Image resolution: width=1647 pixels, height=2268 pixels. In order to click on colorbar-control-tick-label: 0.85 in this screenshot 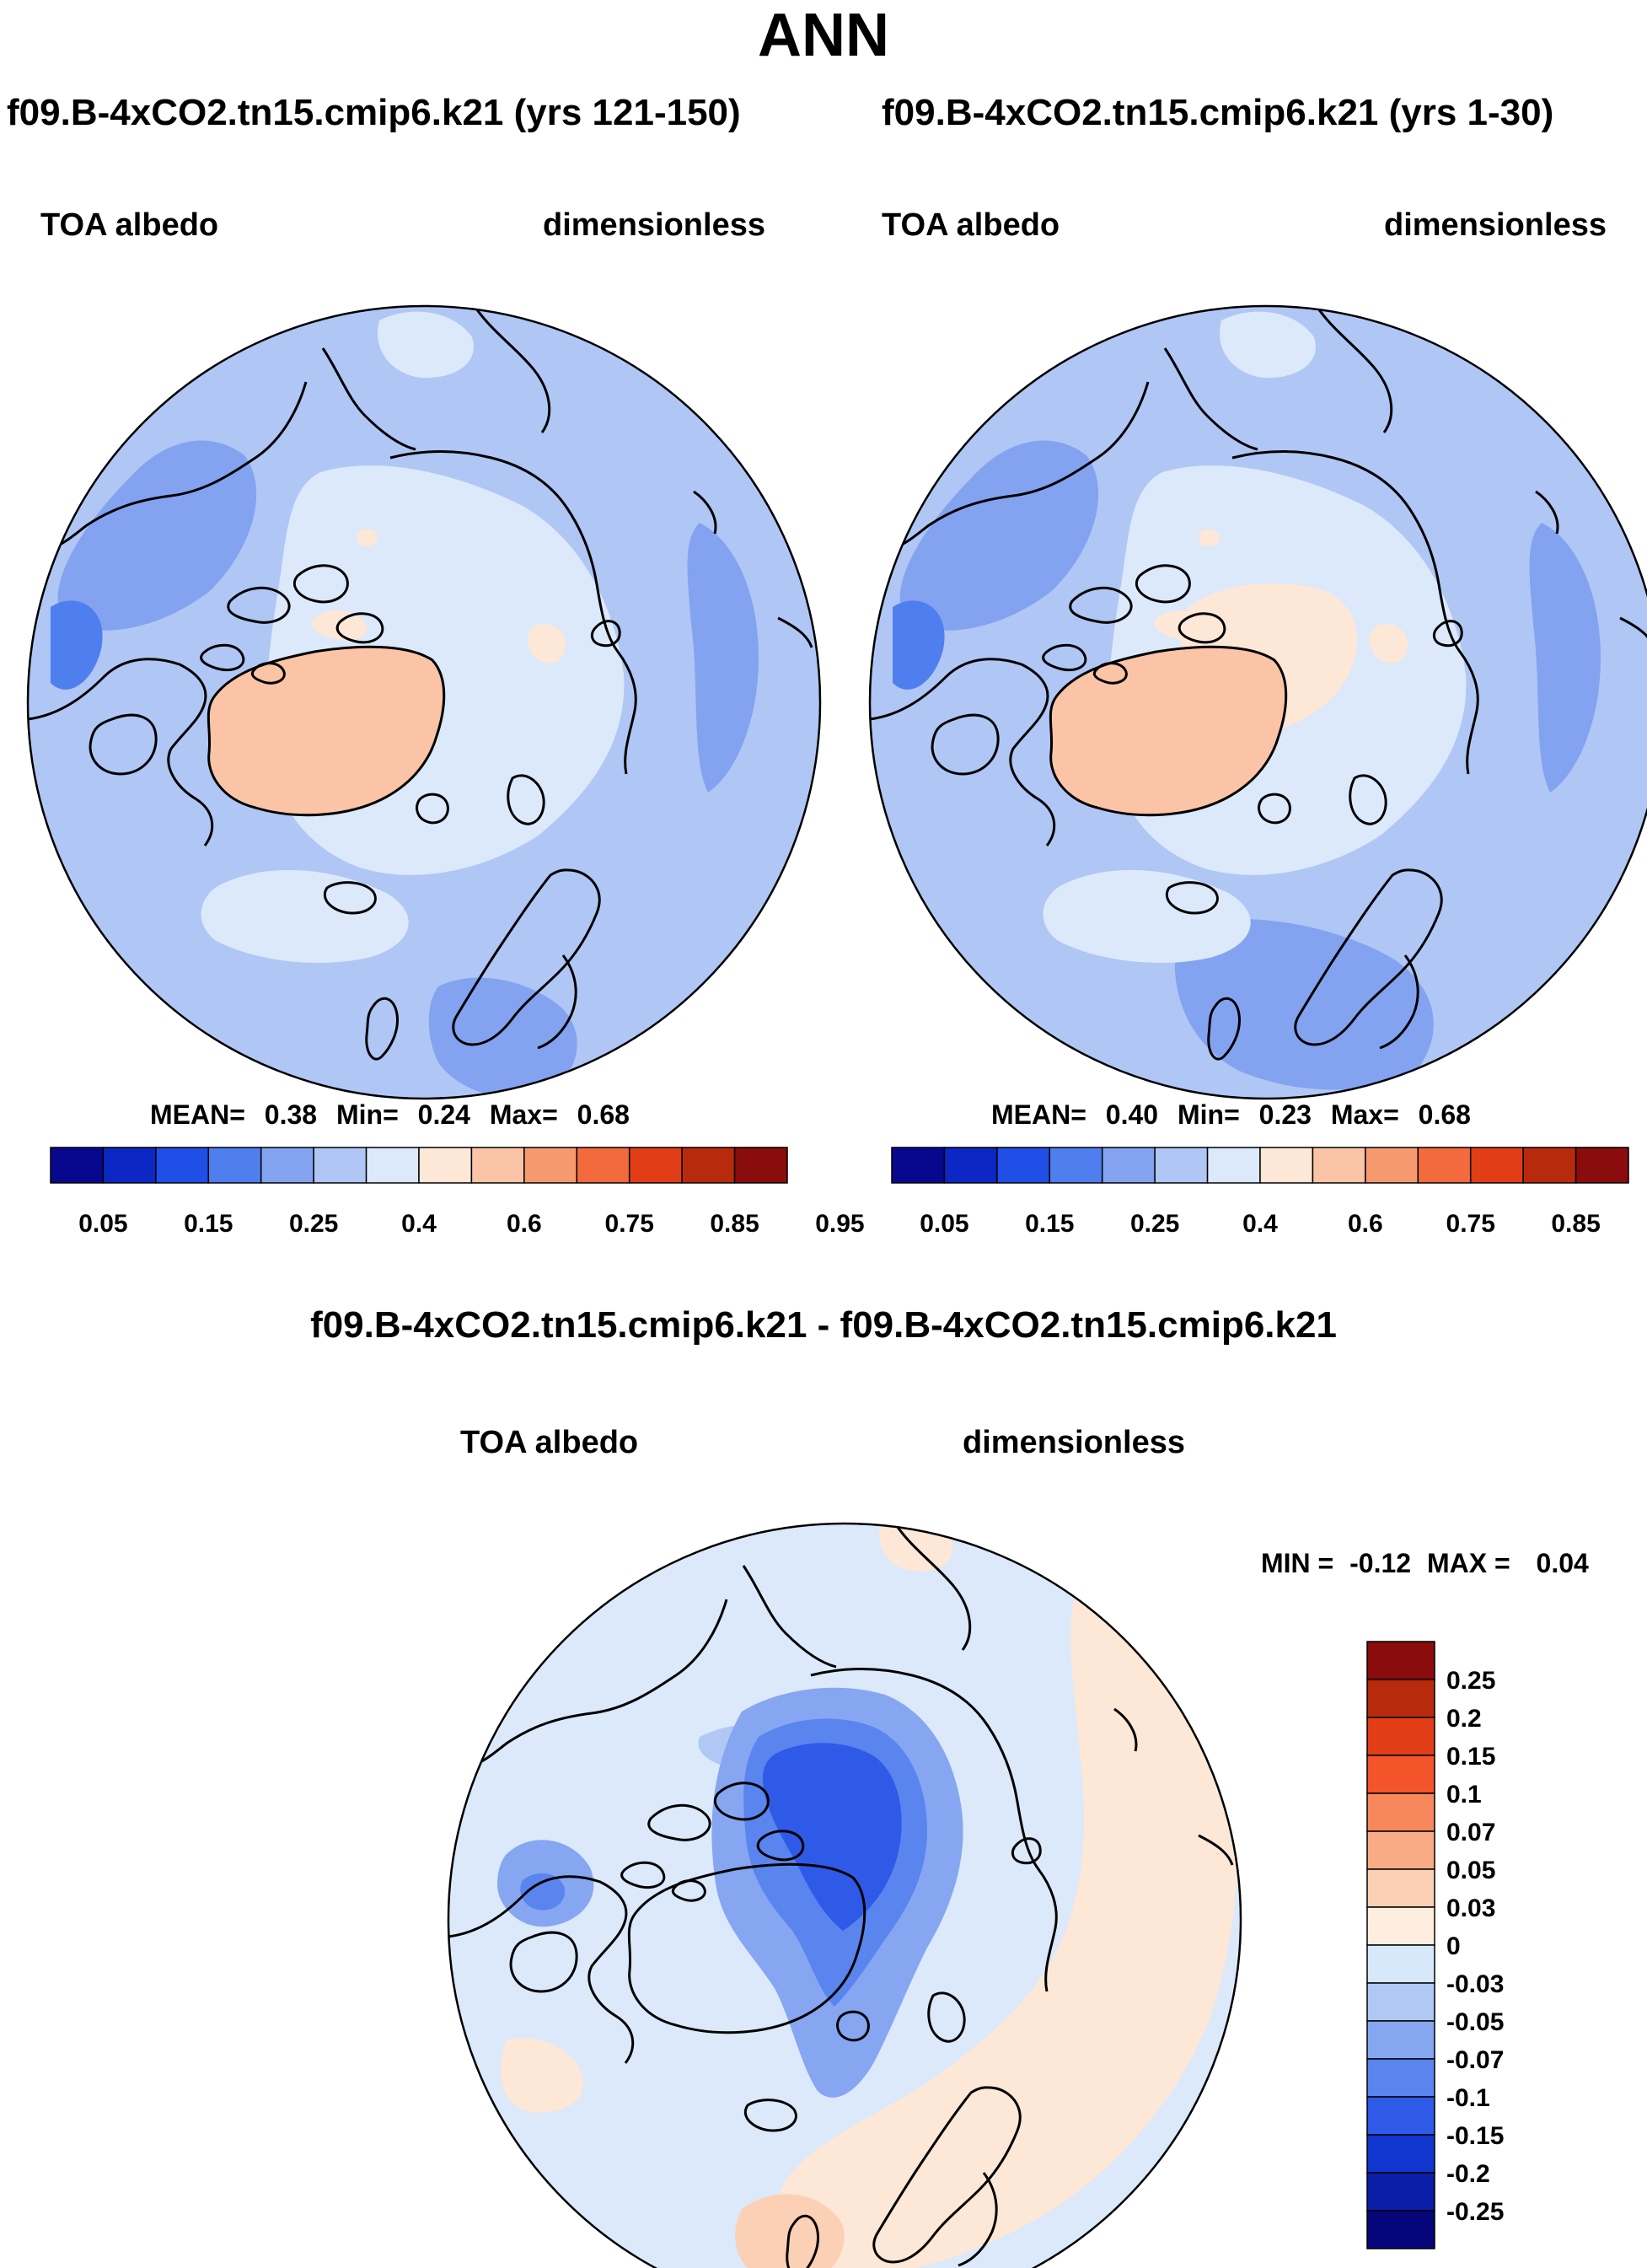, I will do `click(1575, 1224)`.